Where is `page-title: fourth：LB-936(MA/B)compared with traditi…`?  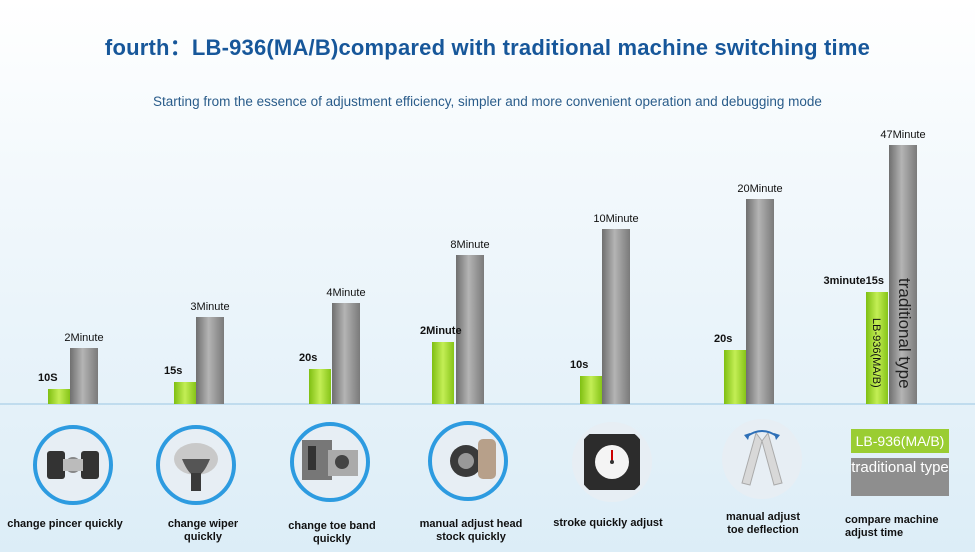 page-title: fourth：LB-936(MA/B)compared with traditi… is located at coordinates (487, 47).